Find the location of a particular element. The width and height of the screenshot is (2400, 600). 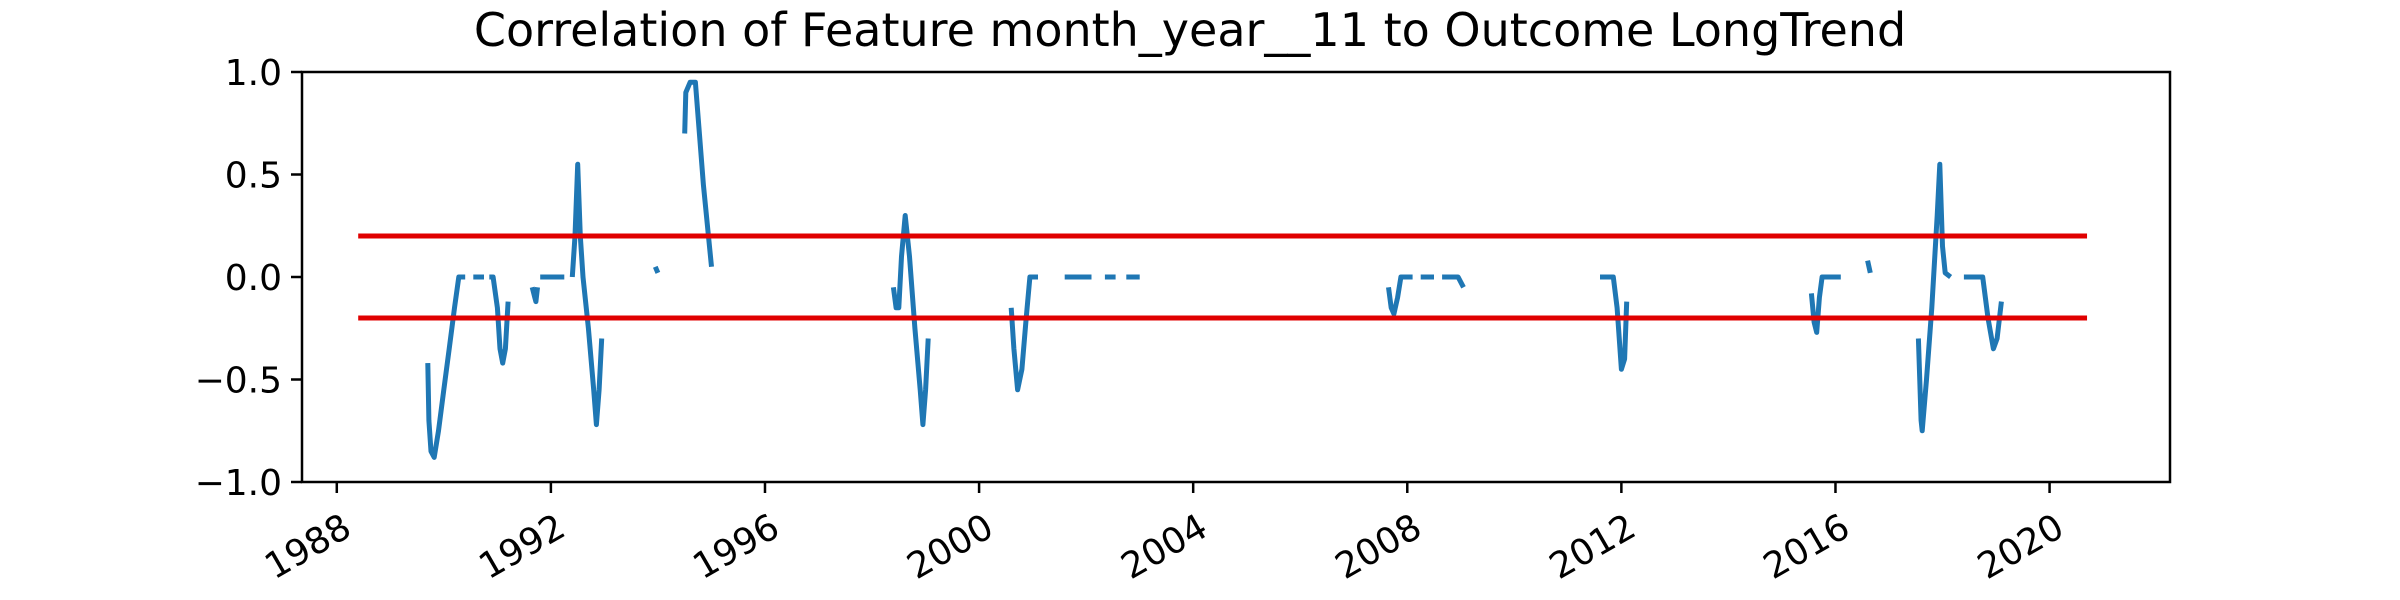

x-tick-label: 2000 is located at coordinates (951, 546).